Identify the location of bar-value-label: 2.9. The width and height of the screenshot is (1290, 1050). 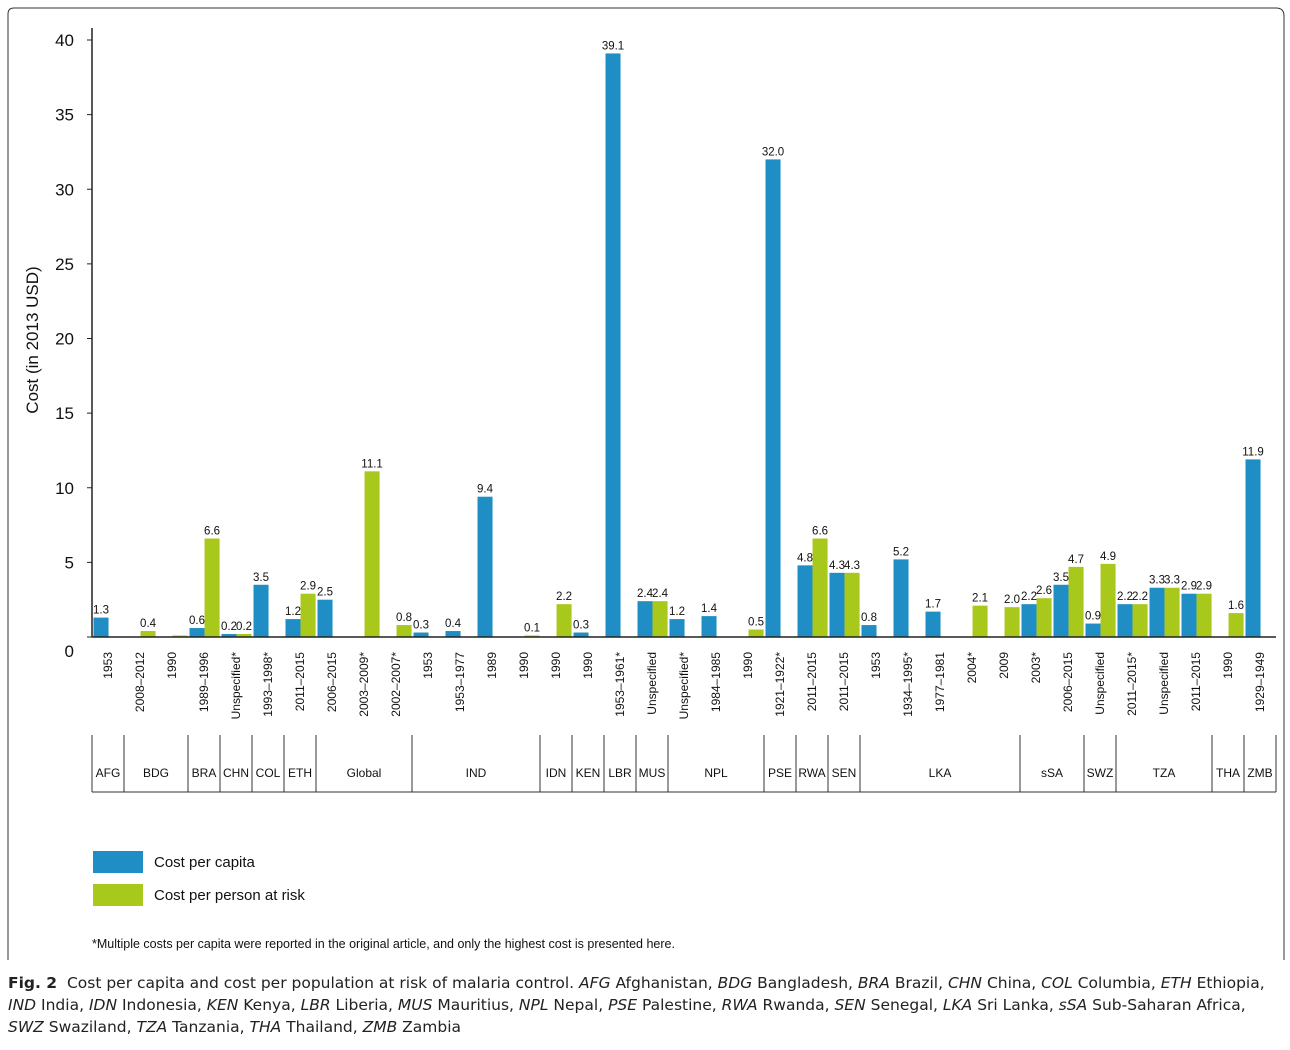
(1189, 587).